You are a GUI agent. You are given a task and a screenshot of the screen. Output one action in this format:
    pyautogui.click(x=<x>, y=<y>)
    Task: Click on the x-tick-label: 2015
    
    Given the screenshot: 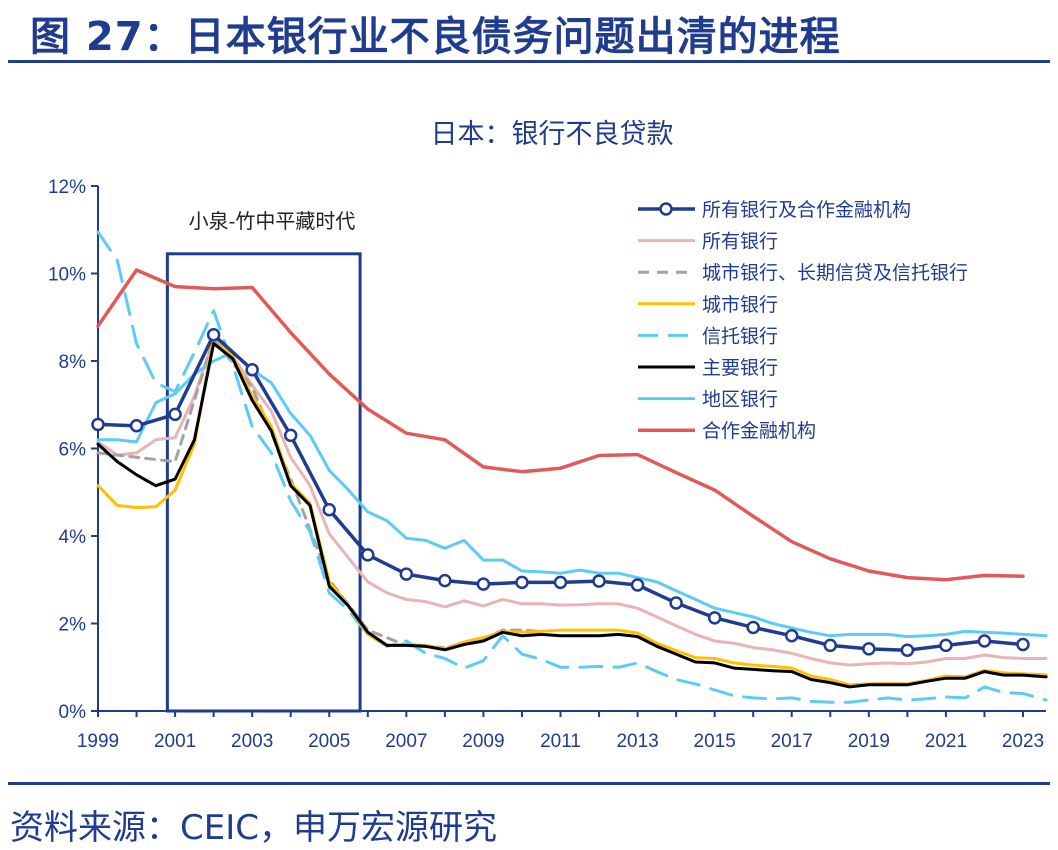 What is the action you would take?
    pyautogui.click(x=715, y=741)
    